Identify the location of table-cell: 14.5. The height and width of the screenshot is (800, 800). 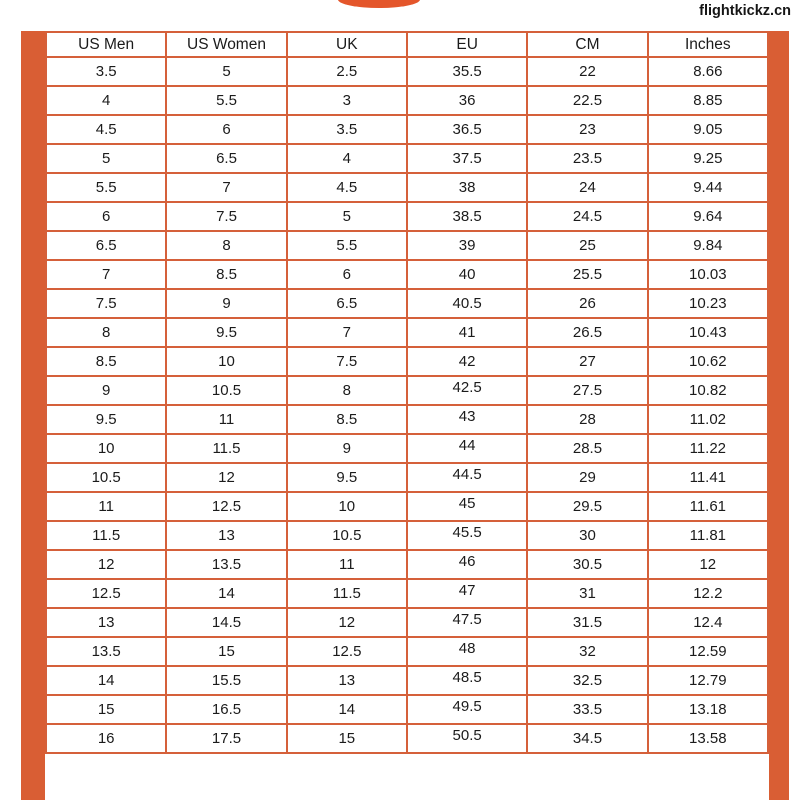
(226, 622).